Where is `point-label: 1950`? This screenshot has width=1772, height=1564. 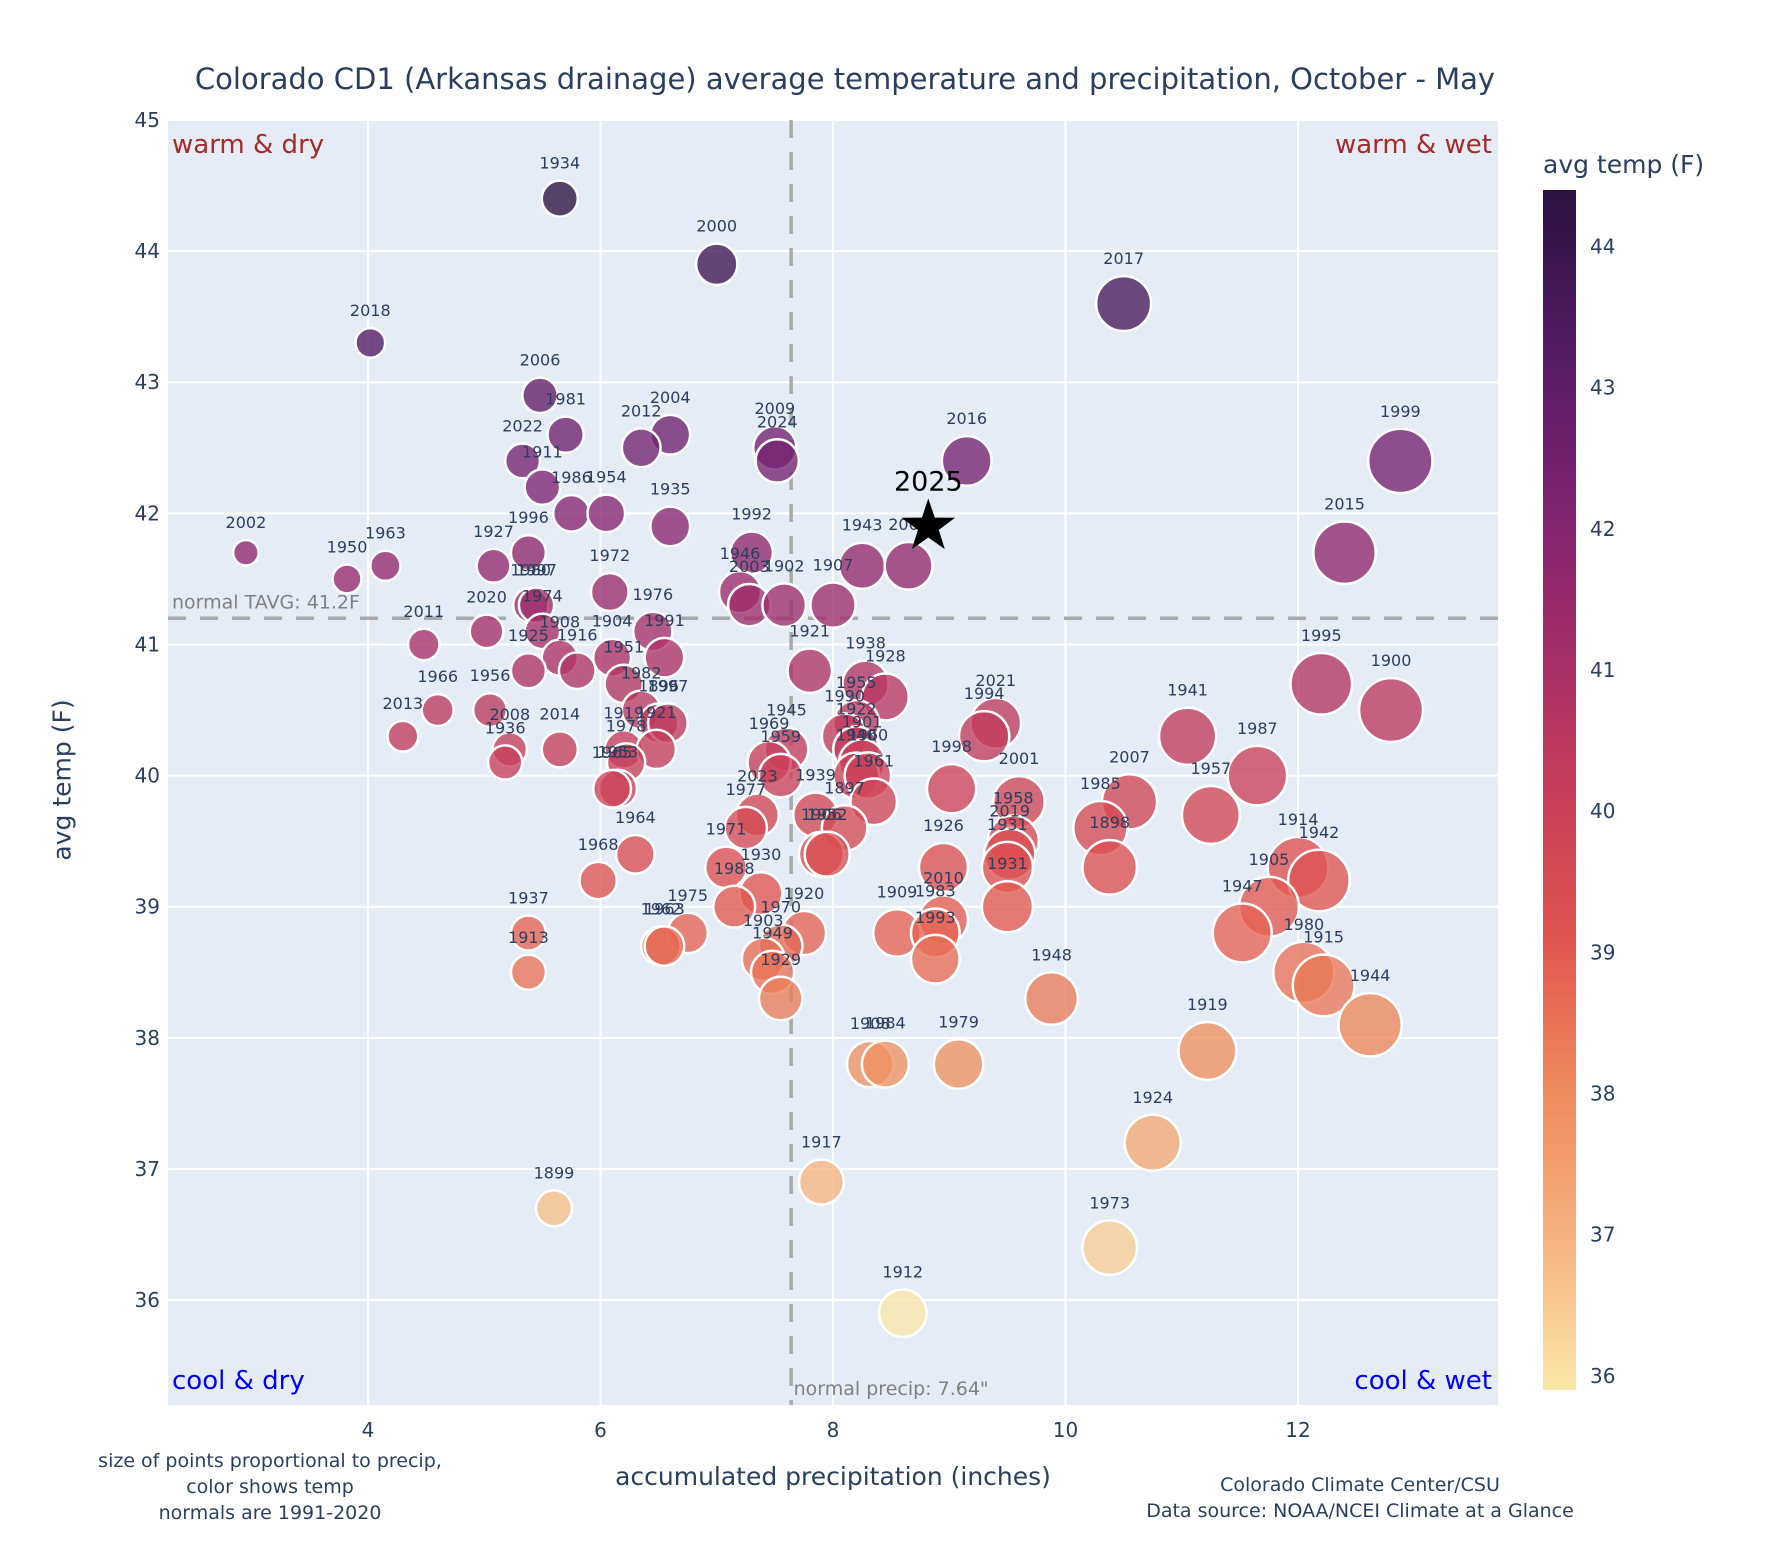
point-label: 1950 is located at coordinates (347, 546).